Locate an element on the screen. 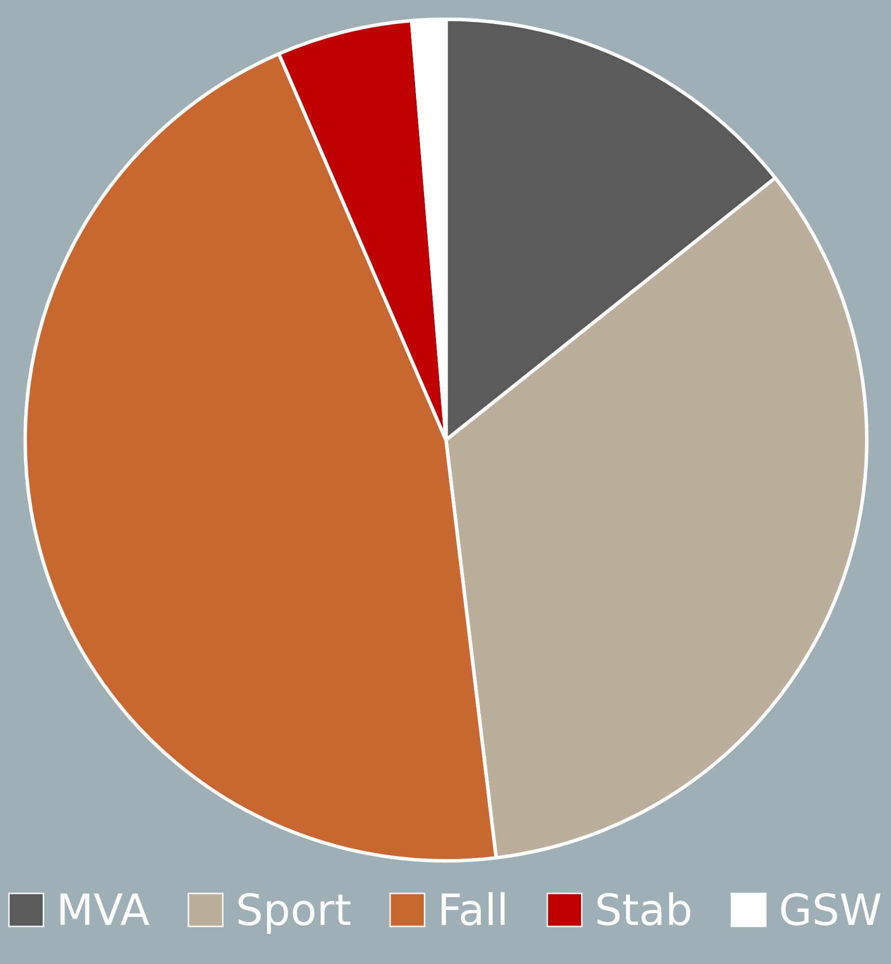 Image resolution: width=891 pixels, height=964 pixels. legend-label: MVA is located at coordinates (105, 909).